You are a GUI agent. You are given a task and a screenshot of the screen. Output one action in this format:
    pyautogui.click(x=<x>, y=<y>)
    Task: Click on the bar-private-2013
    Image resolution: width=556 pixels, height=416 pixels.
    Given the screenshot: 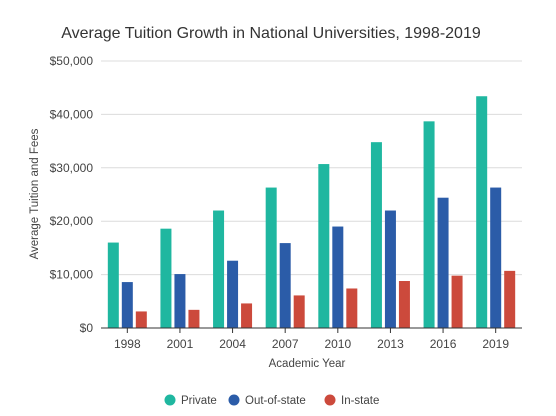 What is the action you would take?
    pyautogui.click(x=376, y=235)
    